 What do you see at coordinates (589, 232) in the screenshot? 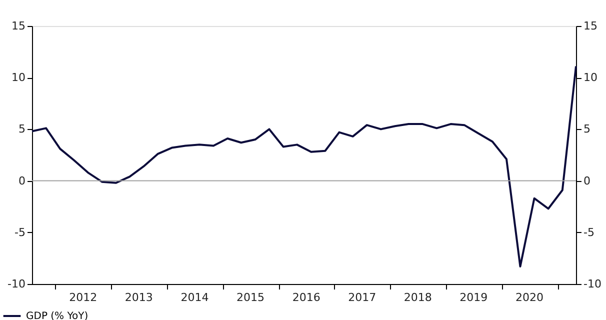
I see `y2-tick-label: -5` at bounding box center [589, 232].